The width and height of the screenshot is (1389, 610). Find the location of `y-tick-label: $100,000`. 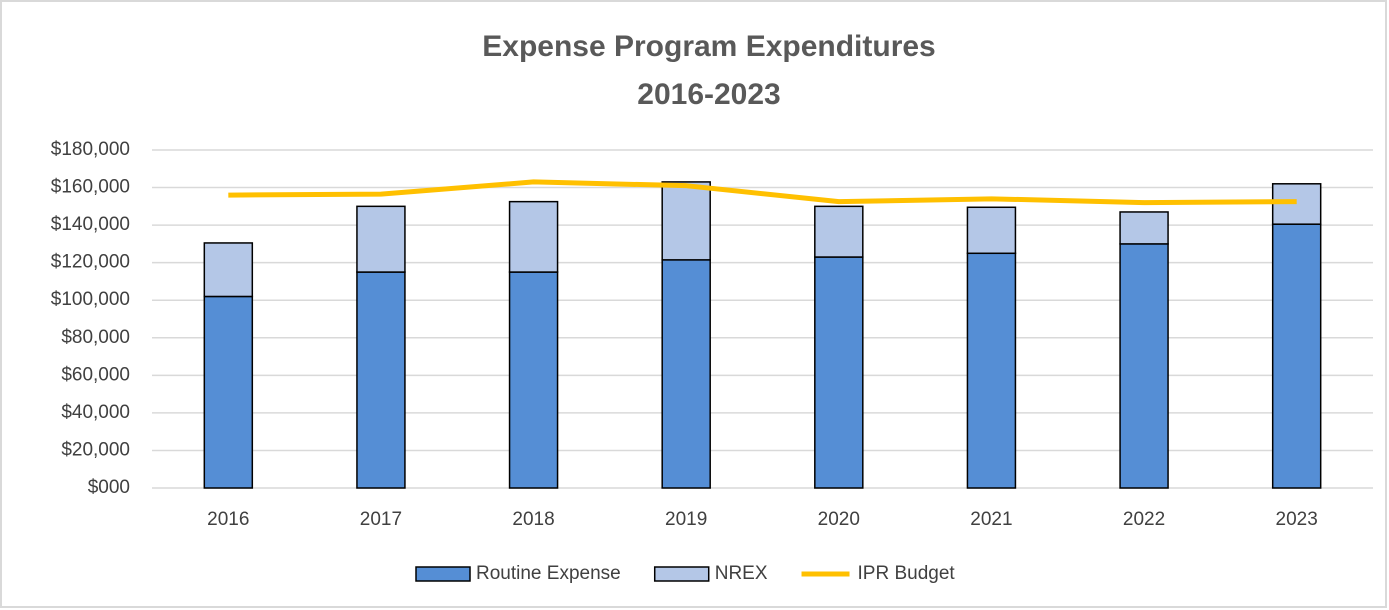

y-tick-label: $100,000 is located at coordinates (90, 299).